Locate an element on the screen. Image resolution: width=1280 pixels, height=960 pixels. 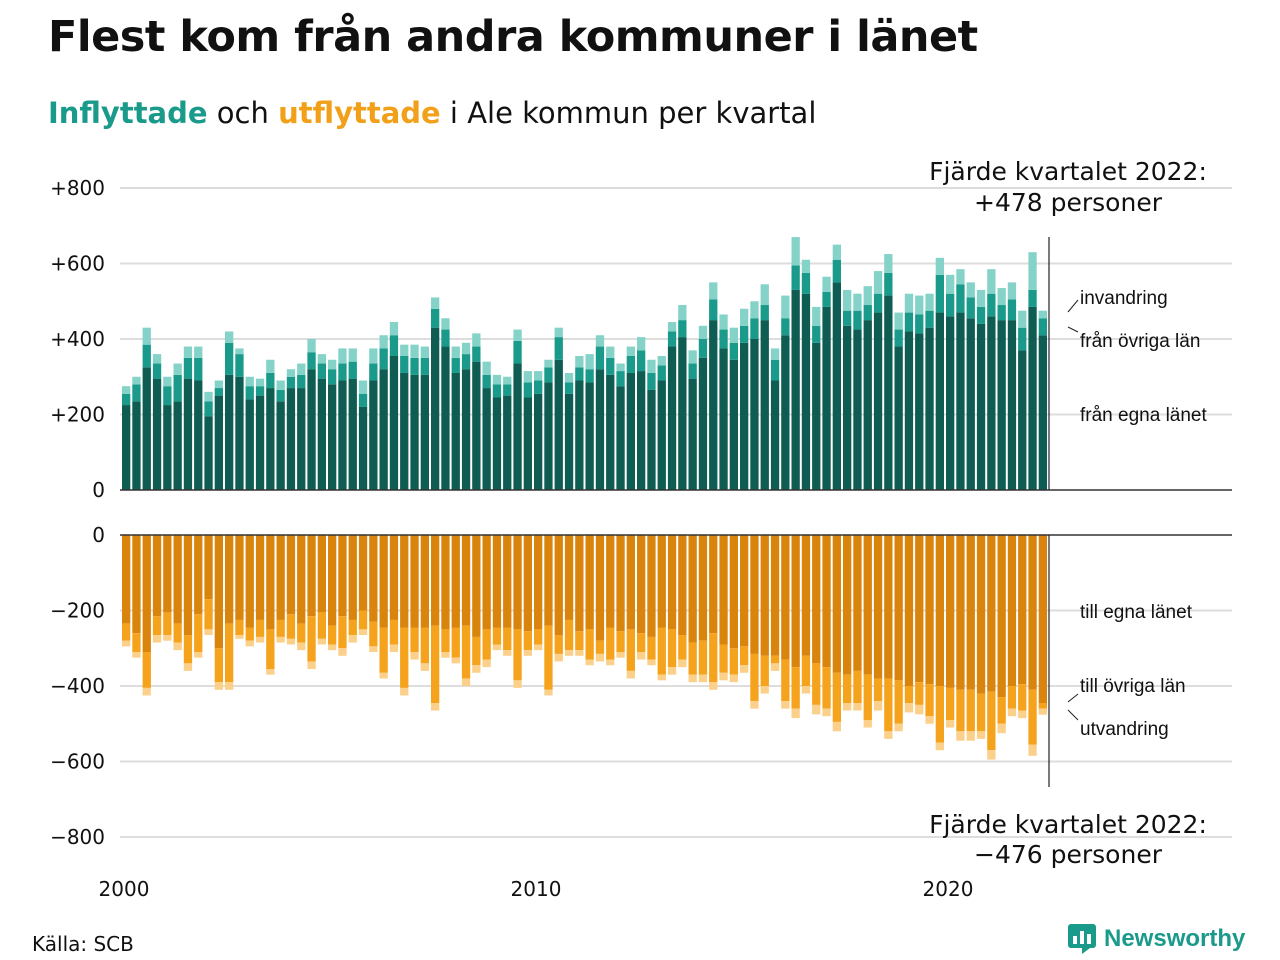
bar-utflyttade-2015K1-s0 is located at coordinates (744, 591).